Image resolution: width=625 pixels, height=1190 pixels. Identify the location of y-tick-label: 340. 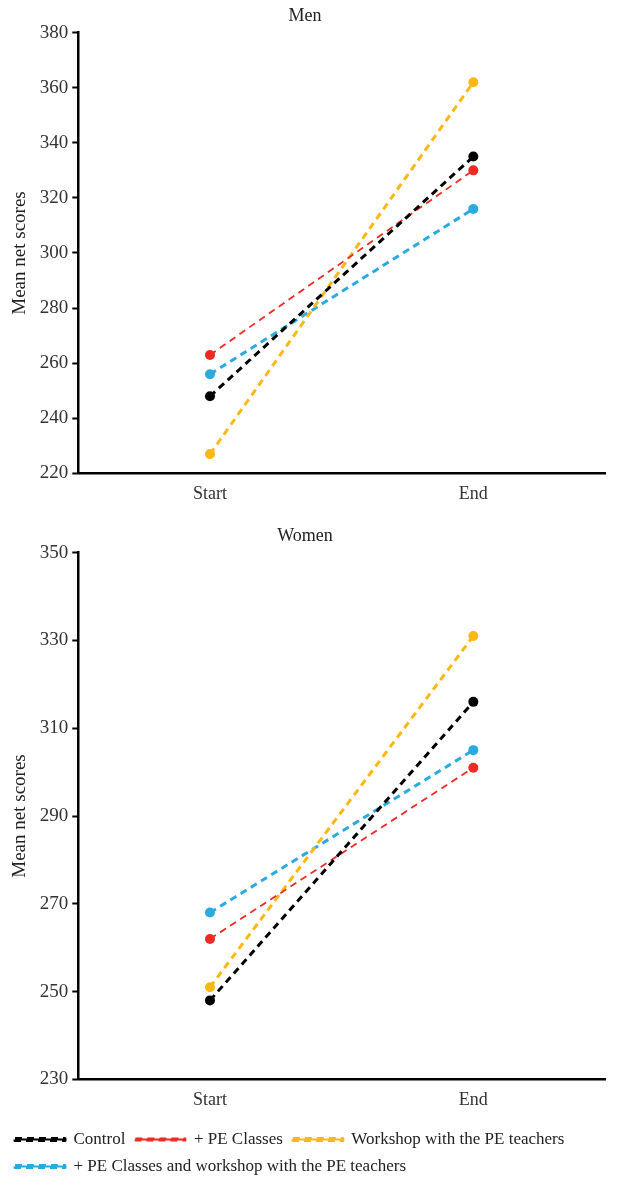
(54, 141).